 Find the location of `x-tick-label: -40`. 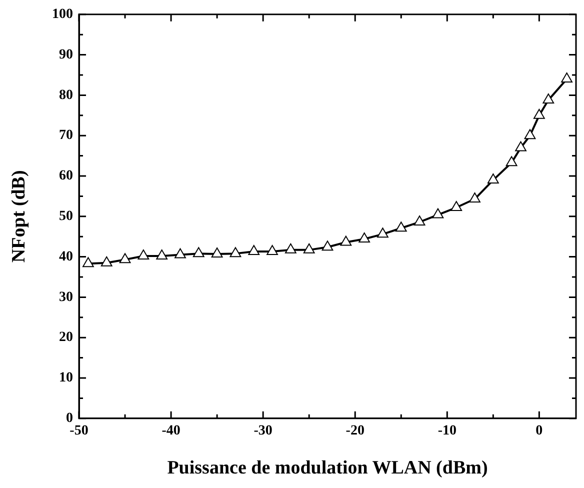

x-tick-label: -40 is located at coordinates (171, 430).